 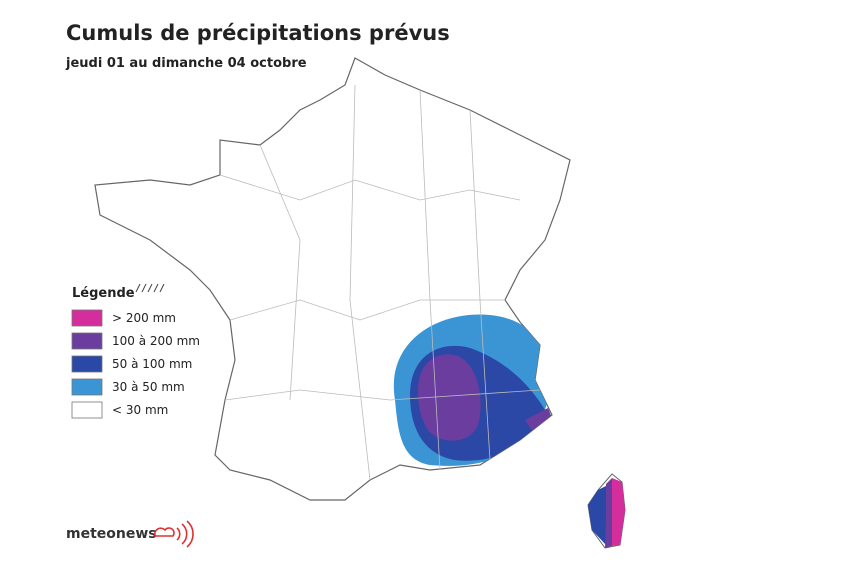 What do you see at coordinates (140, 410) in the screenshot?
I see `legend-label: < 30 mm` at bounding box center [140, 410].